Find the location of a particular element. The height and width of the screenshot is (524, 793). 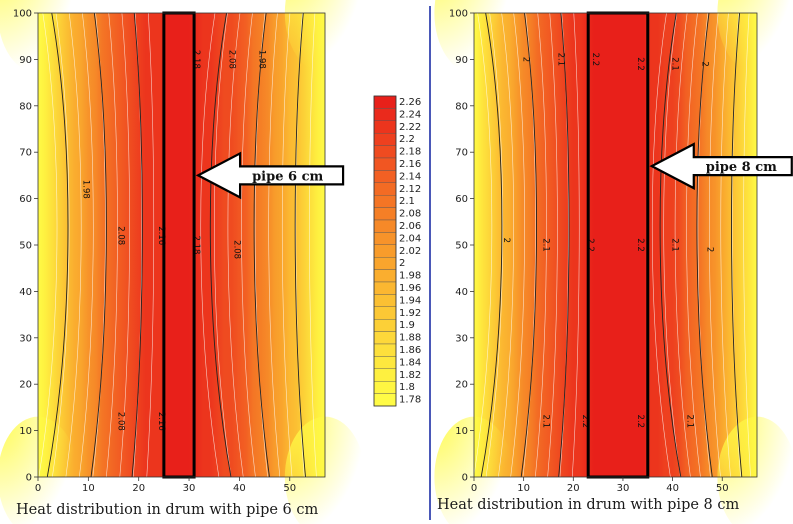

legend-label: 2.02 is located at coordinates (410, 251).